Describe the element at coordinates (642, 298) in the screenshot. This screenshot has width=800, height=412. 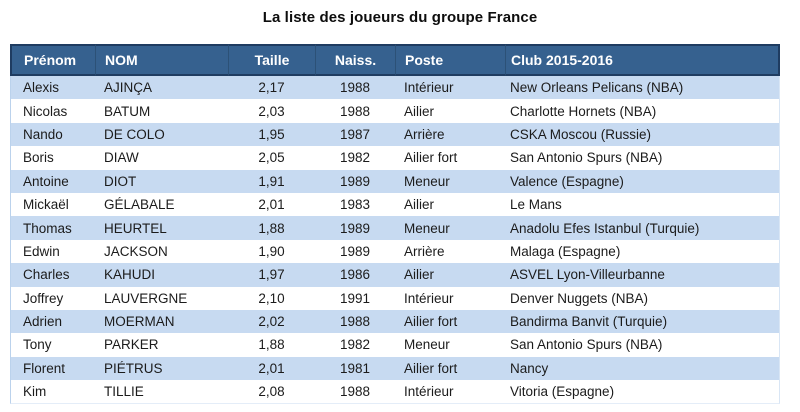
I see `cell-club: Denver Nuggets (NBA)` at that location.